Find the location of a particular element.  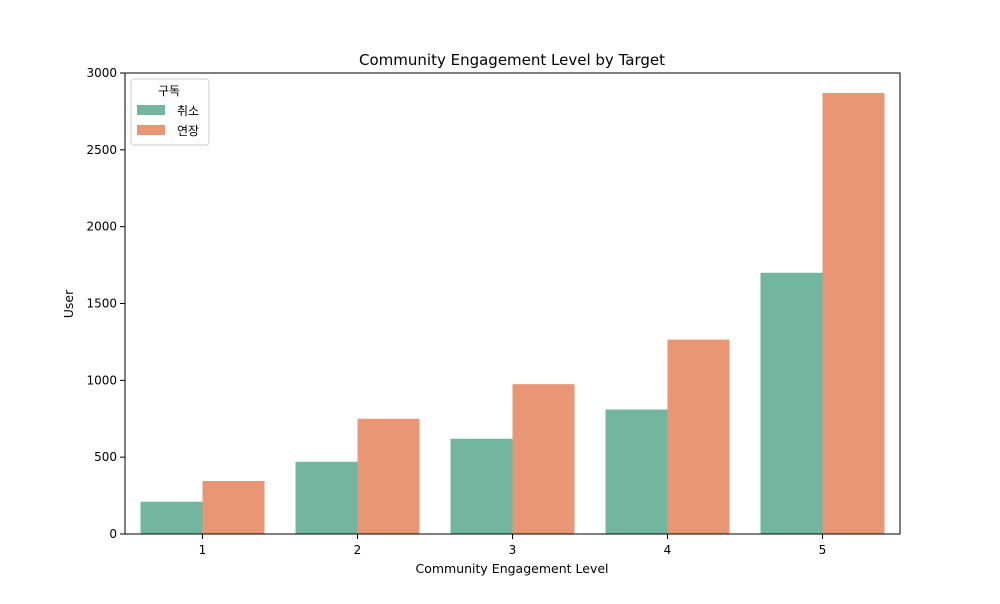

x-tick-label: 4 is located at coordinates (668, 550).